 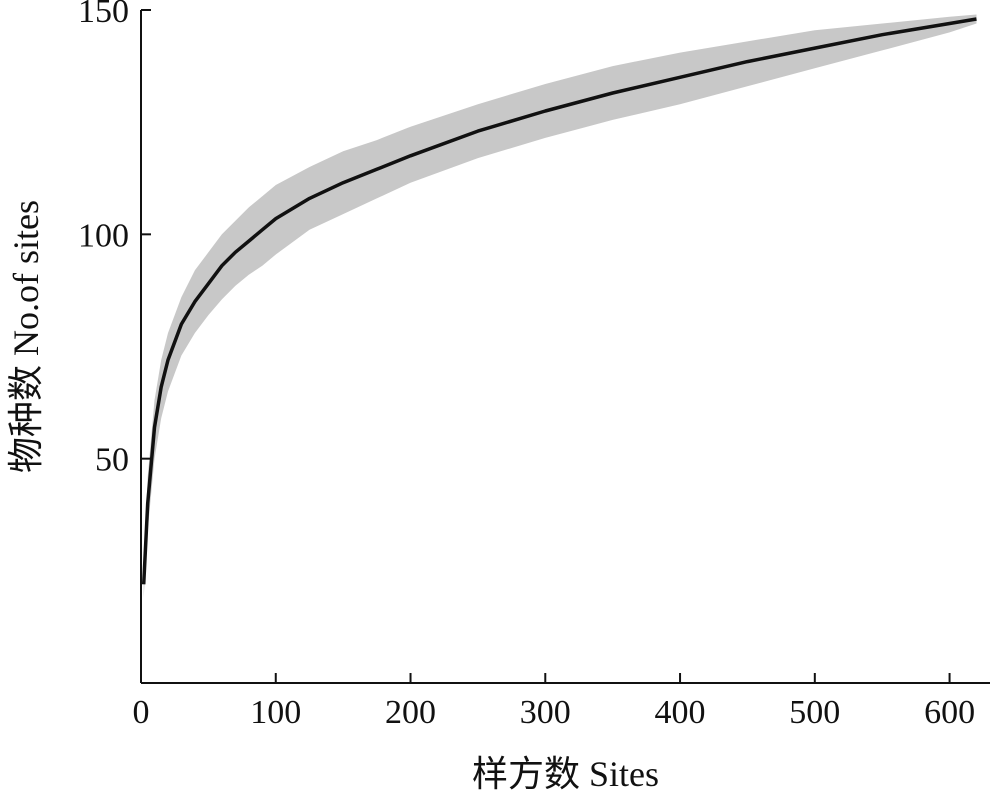 What do you see at coordinates (275, 712) in the screenshot?
I see `x-tick-label: 100` at bounding box center [275, 712].